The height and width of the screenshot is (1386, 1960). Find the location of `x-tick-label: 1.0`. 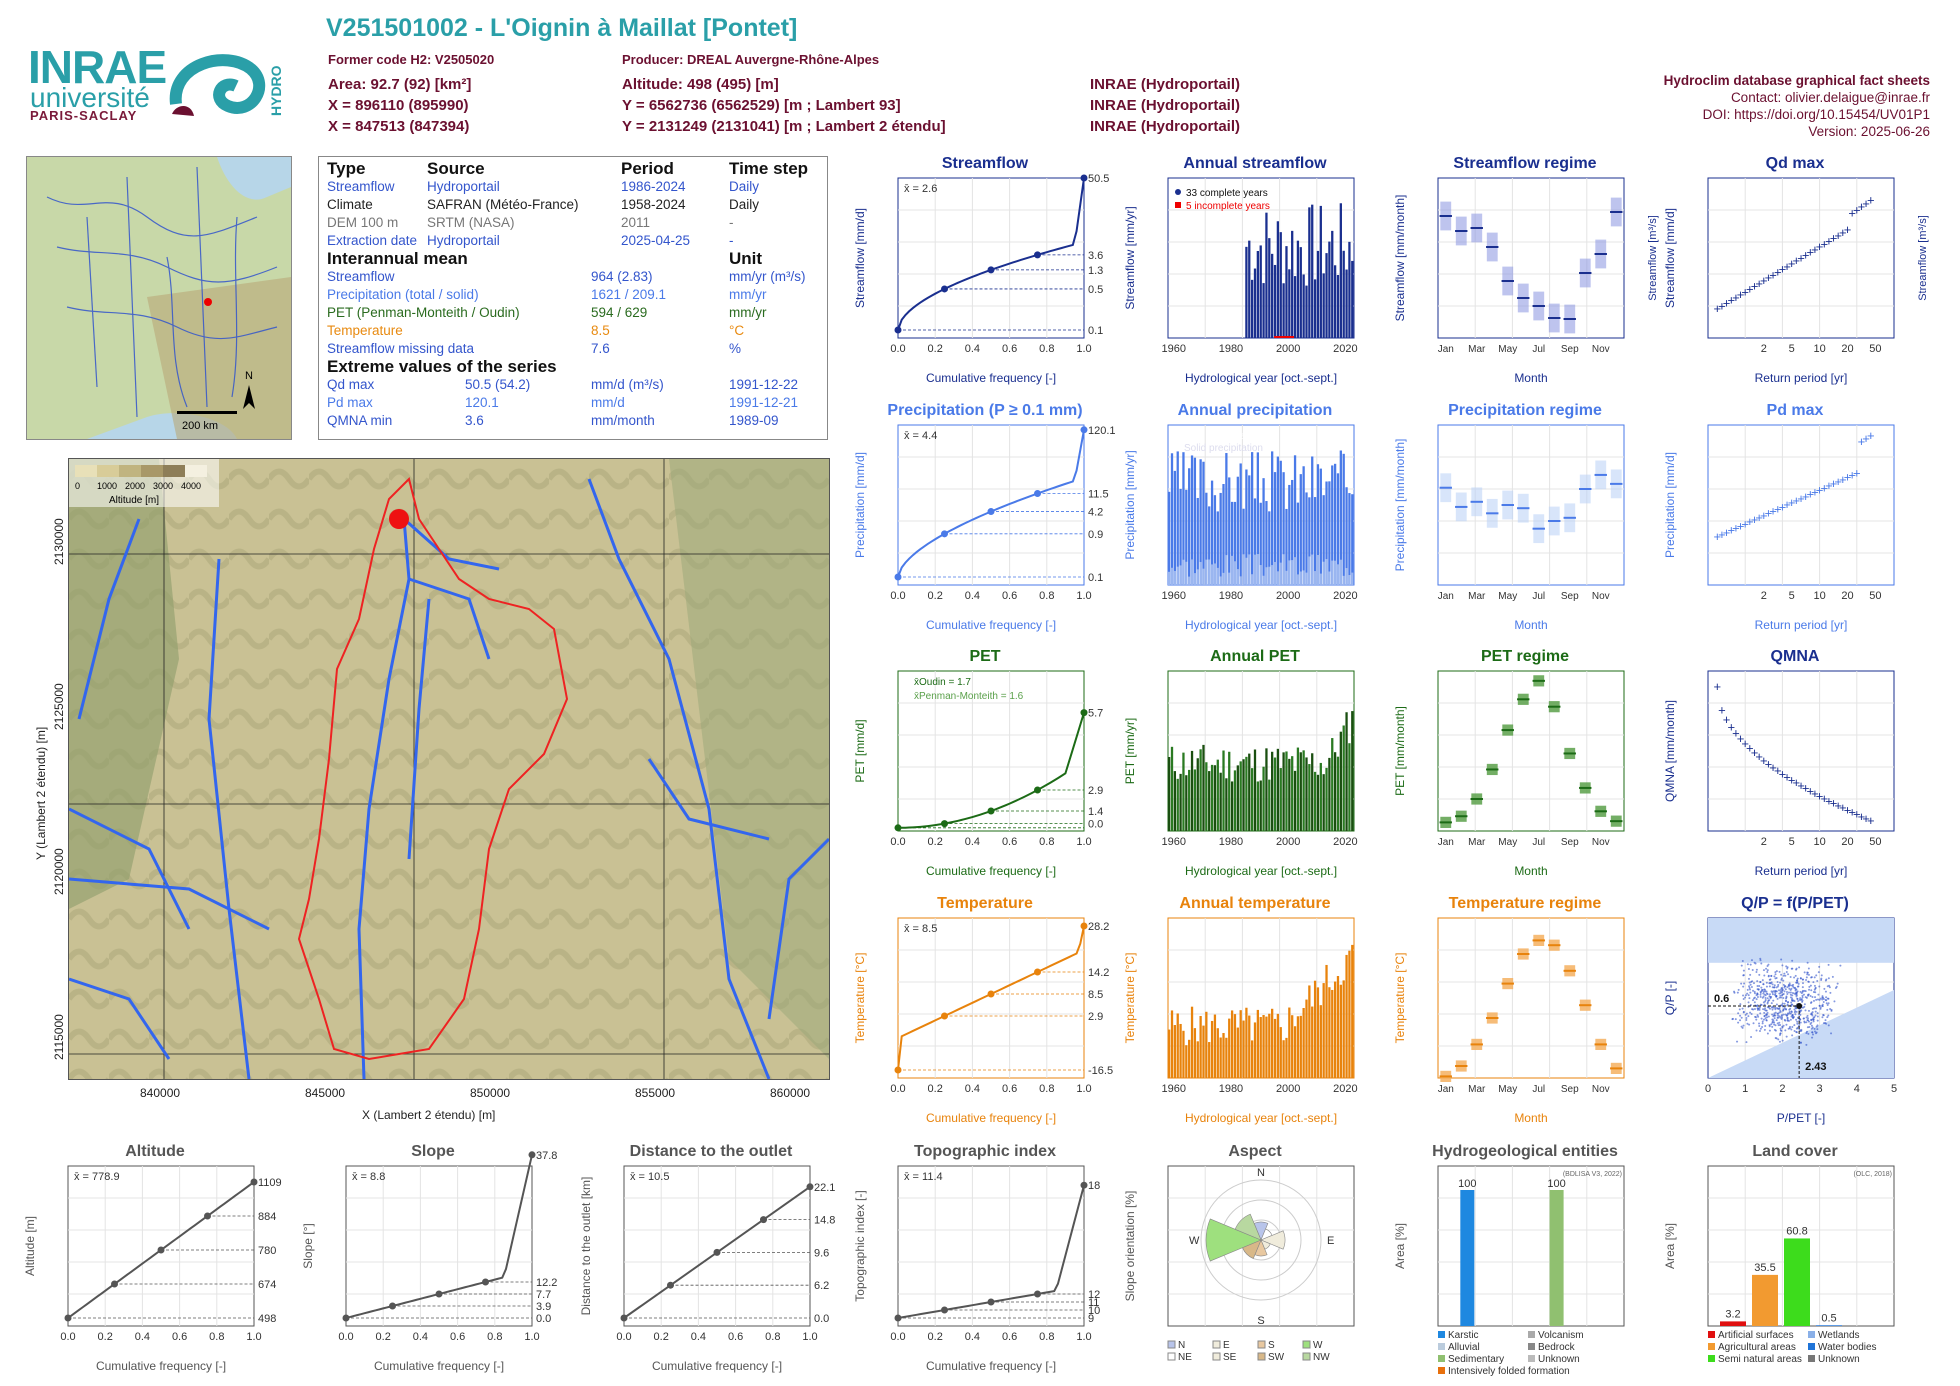

x-tick-label: 1.0 is located at coordinates (1083, 1337).